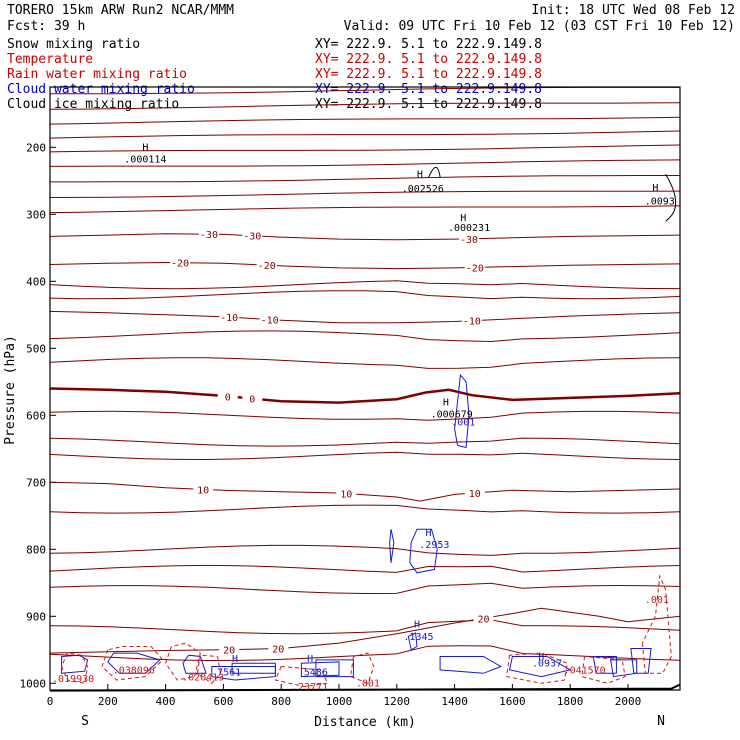 Image resolution: width=740 pixels, height=740 pixels. What do you see at coordinates (36, 348) in the screenshot?
I see `y-tick-label: 500` at bounding box center [36, 348].